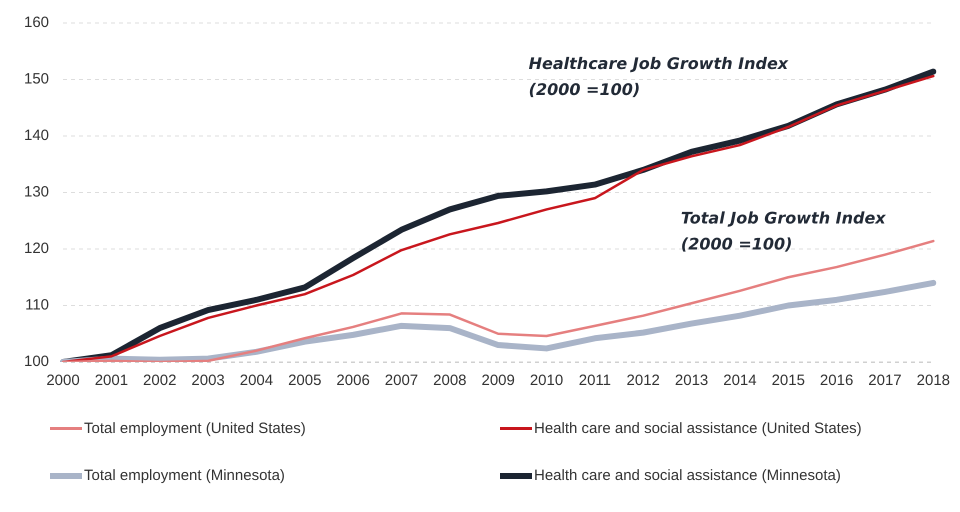 The image size is (960, 512). Describe the element at coordinates (37, 361) in the screenshot. I see `y-tick-label: 100` at that location.